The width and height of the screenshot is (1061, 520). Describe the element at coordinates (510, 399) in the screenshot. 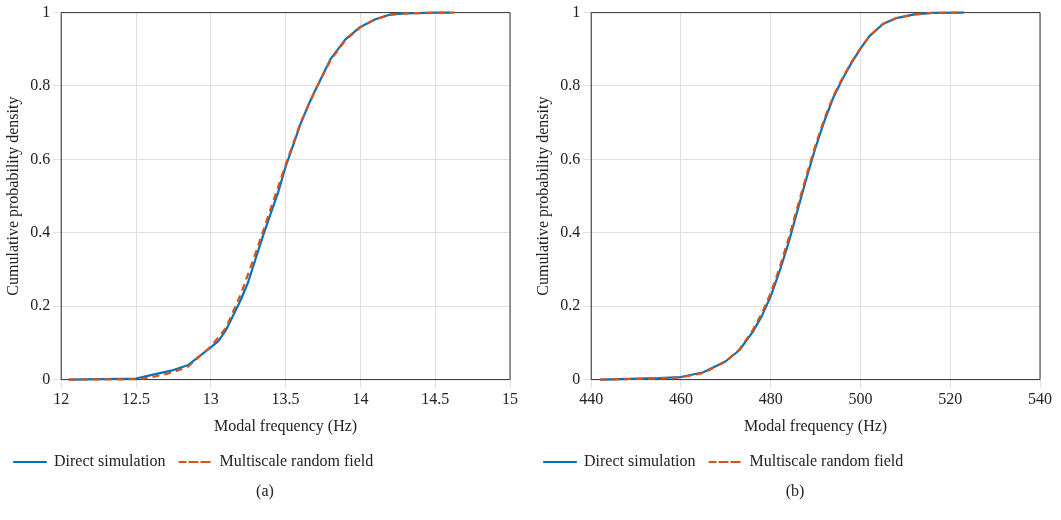

I see `x-tick-label: 15` at that location.